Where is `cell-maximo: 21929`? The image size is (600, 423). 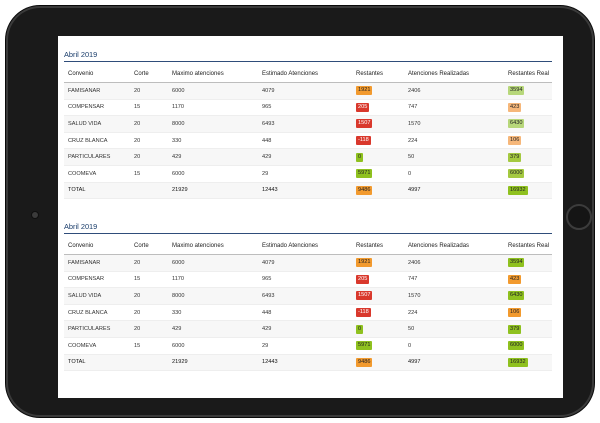 cell-maximo: 21929 is located at coordinates (215, 190).